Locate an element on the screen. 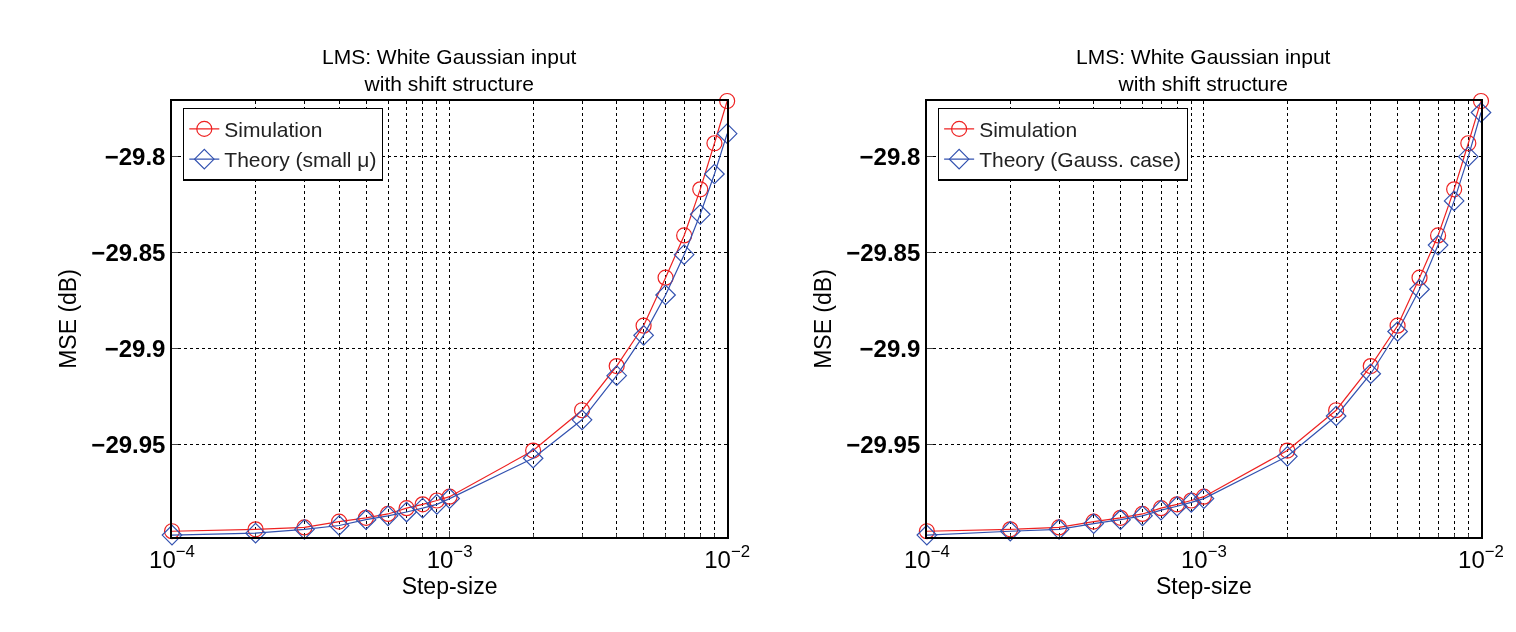 Image resolution: width=1516 pixels, height=632 pixels. legend-label: Theory (Gauss. case) is located at coordinates (1080, 160).